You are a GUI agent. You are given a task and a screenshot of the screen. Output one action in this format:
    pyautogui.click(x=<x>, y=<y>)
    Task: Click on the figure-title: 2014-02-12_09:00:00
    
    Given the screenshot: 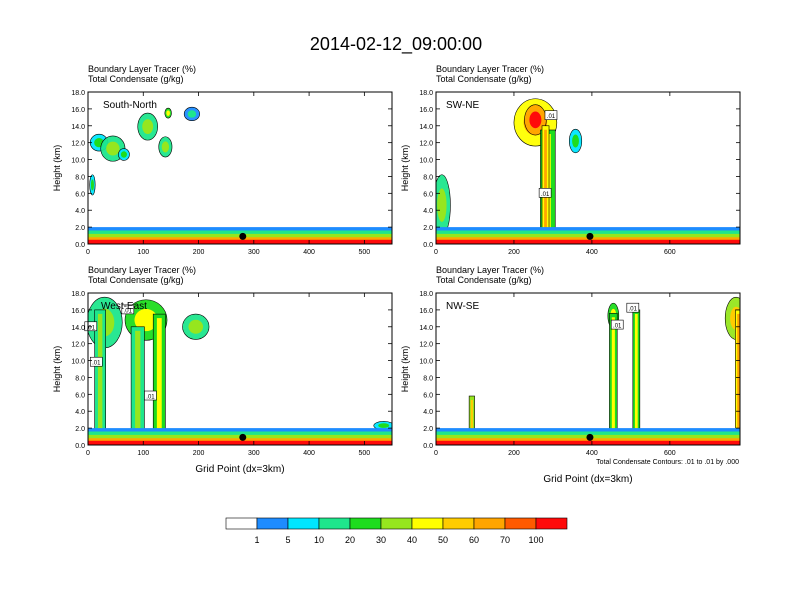 What is the action you would take?
    pyautogui.click(x=396, y=44)
    